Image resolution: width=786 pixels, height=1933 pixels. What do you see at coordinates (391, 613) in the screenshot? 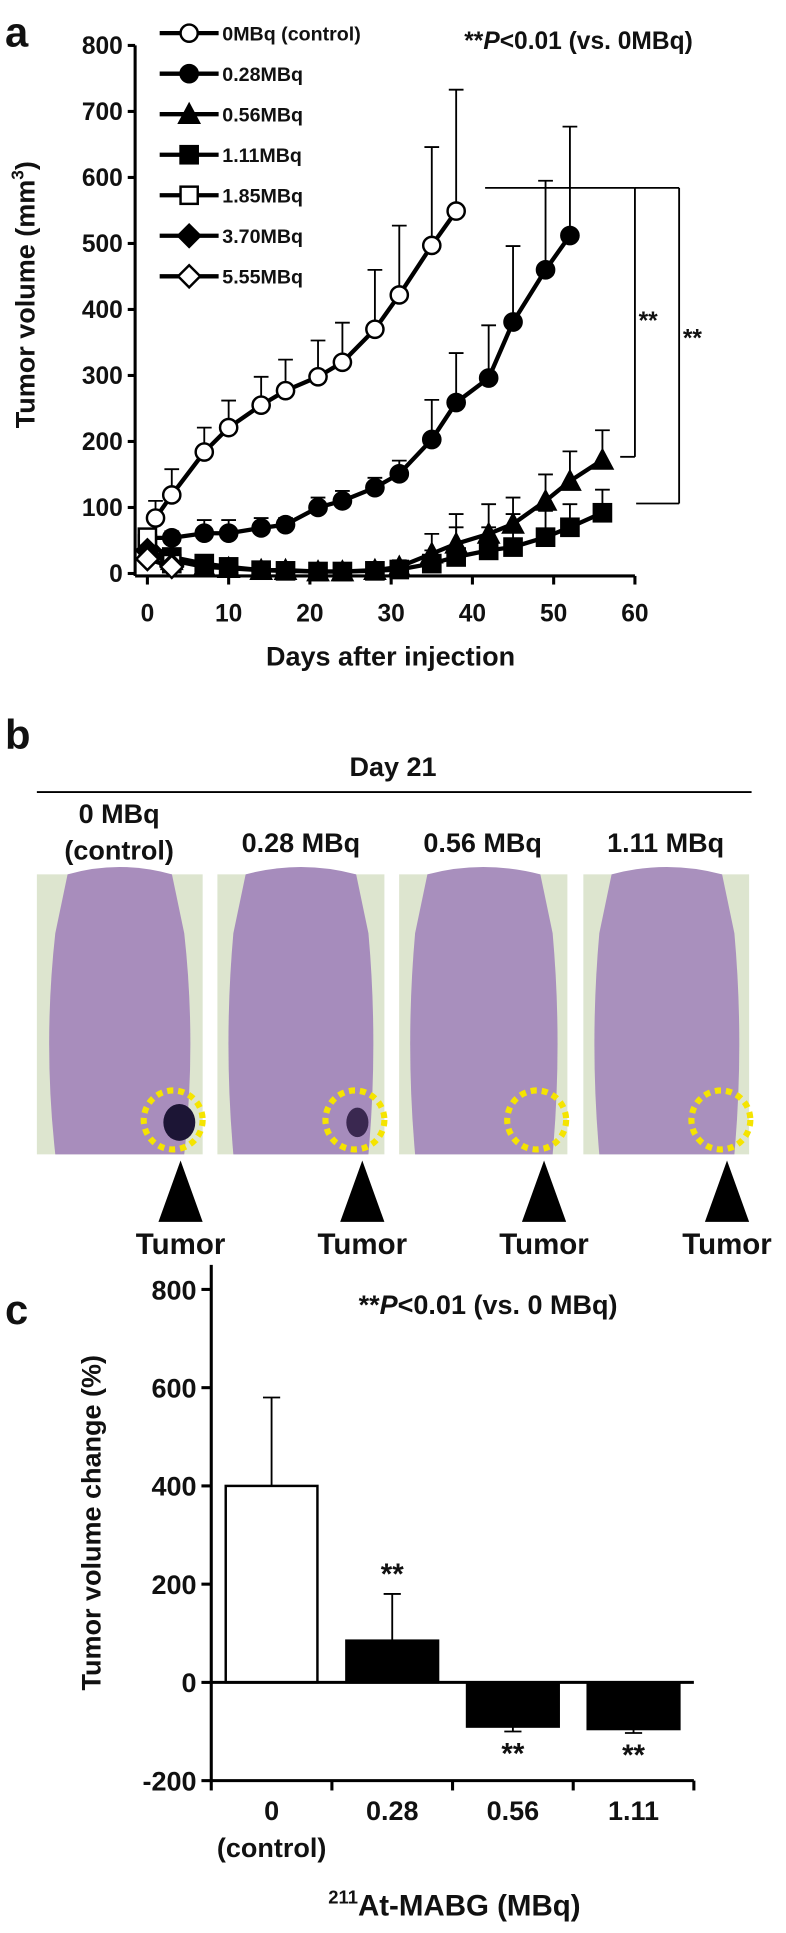
I see `x-tick-label: 30` at bounding box center [391, 613].